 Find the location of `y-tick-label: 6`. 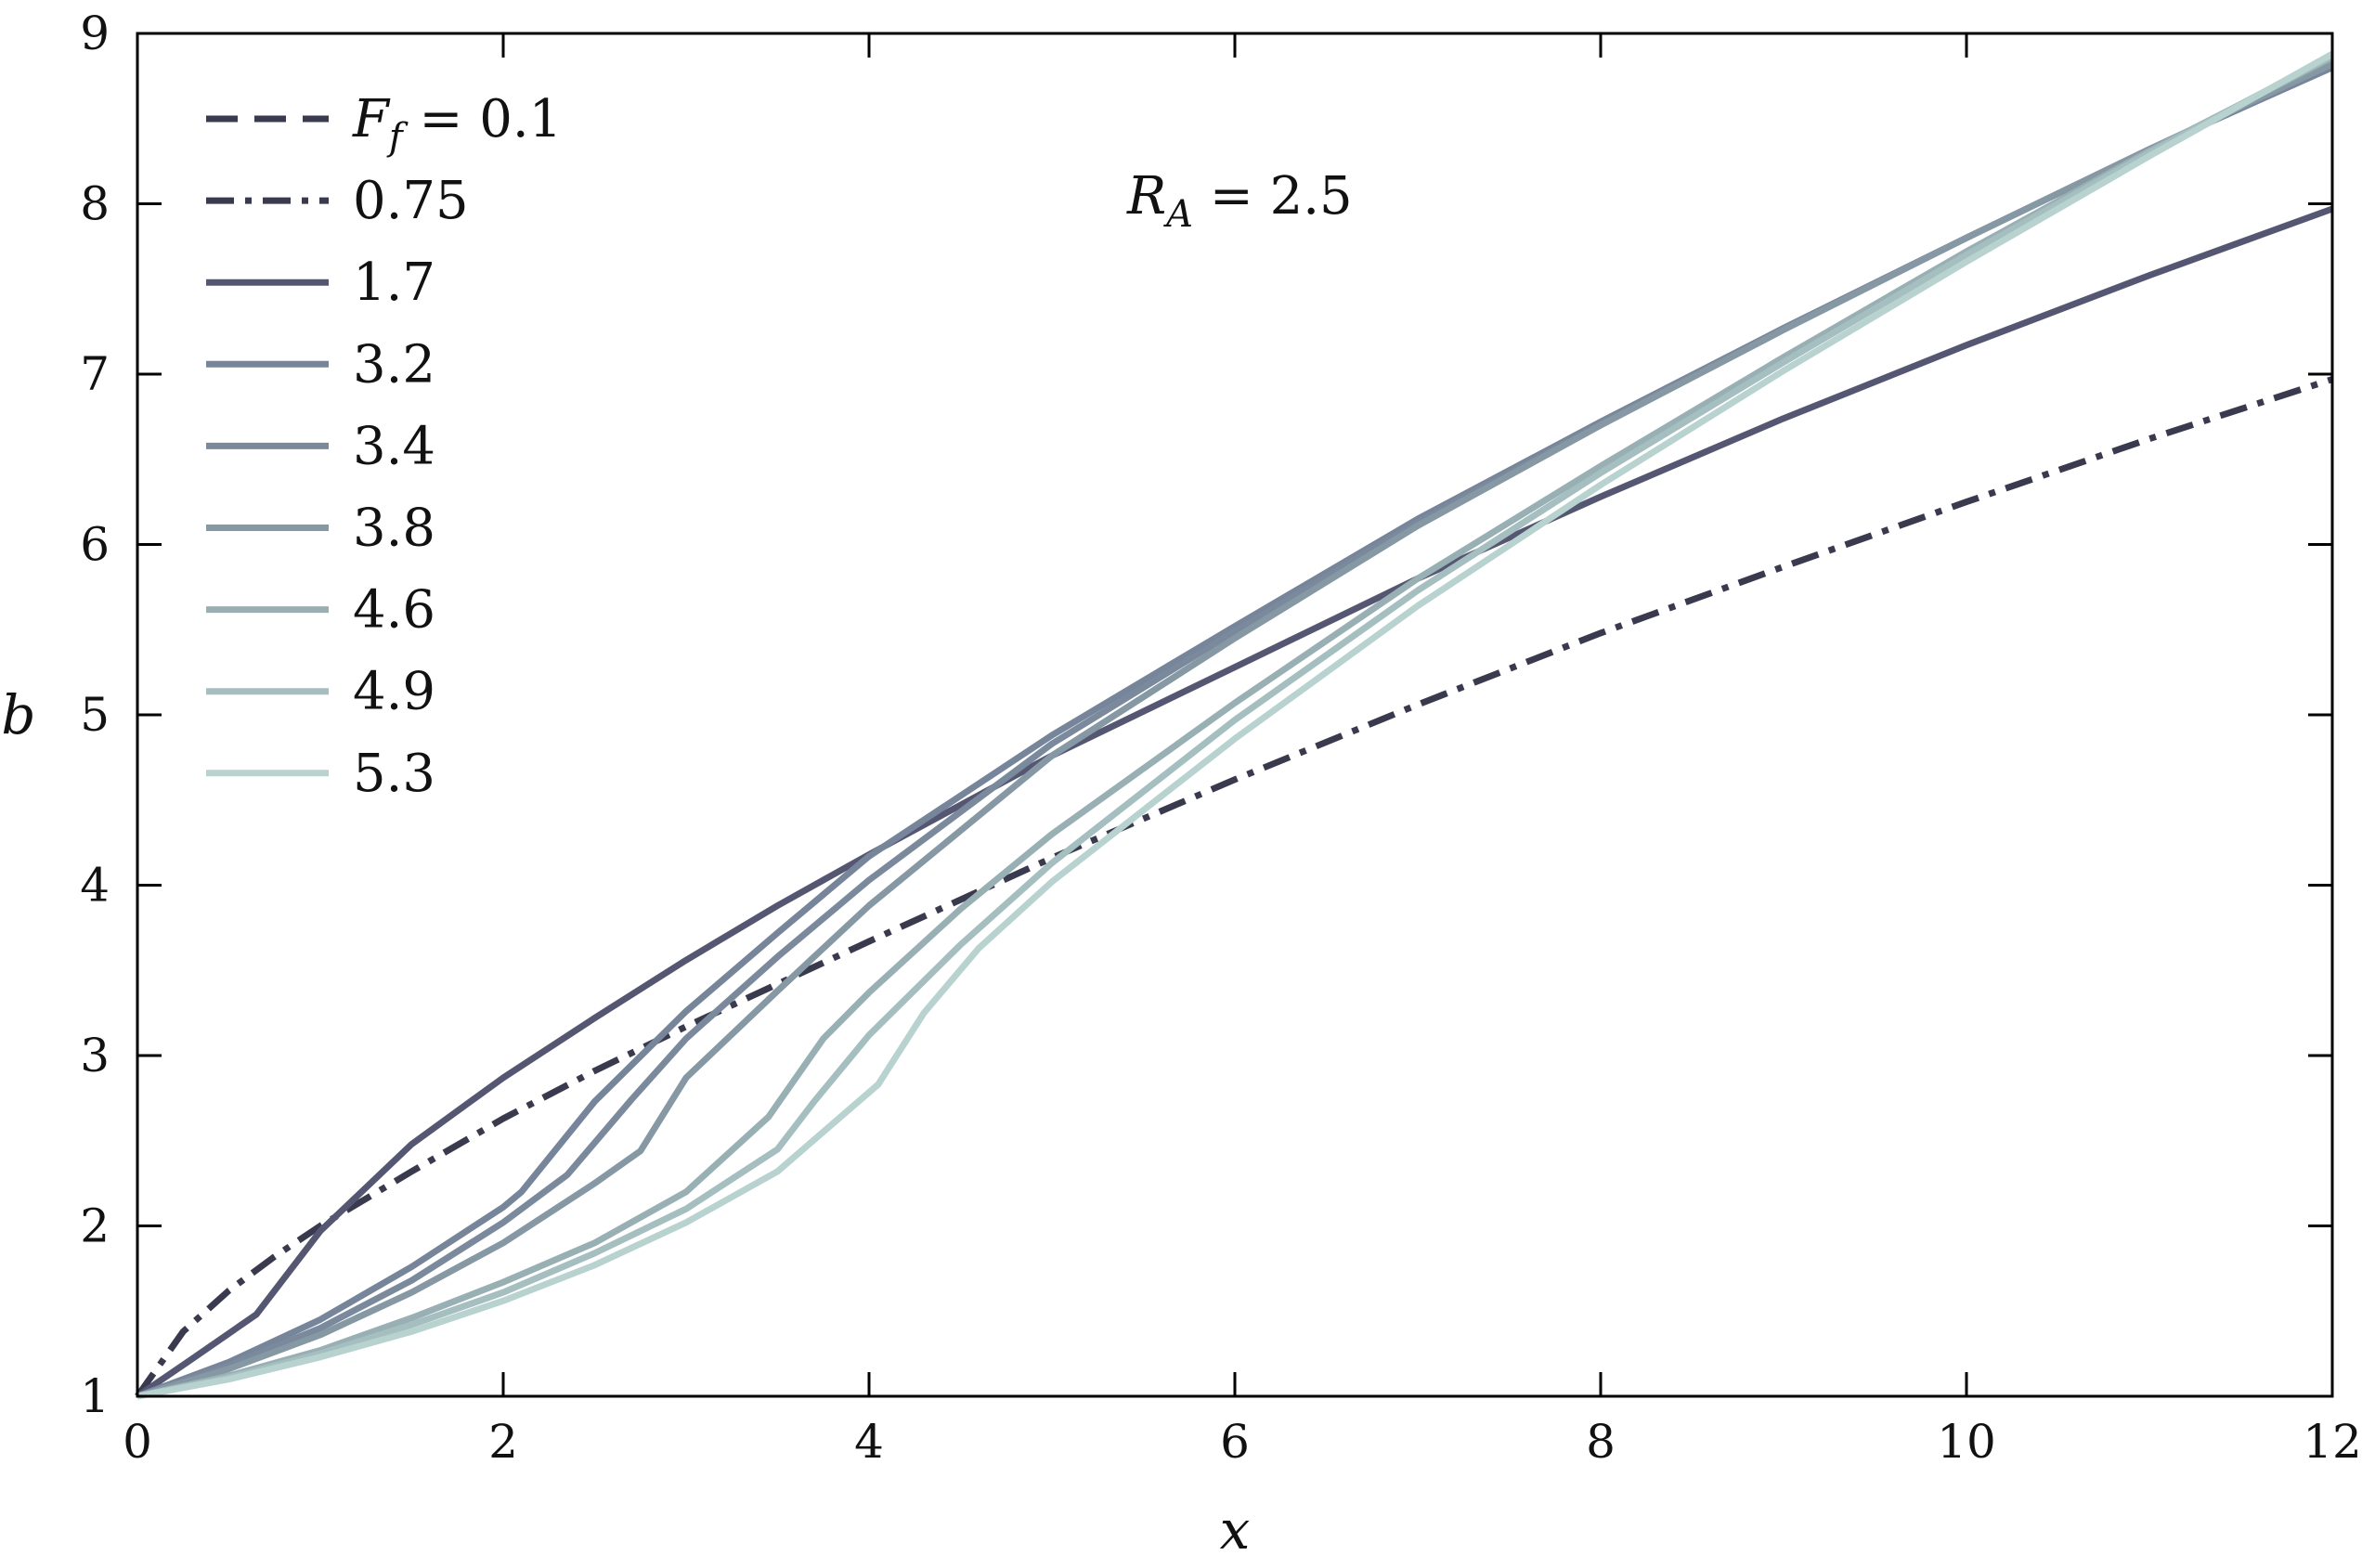

y-tick-label: 6 is located at coordinates (95, 545).